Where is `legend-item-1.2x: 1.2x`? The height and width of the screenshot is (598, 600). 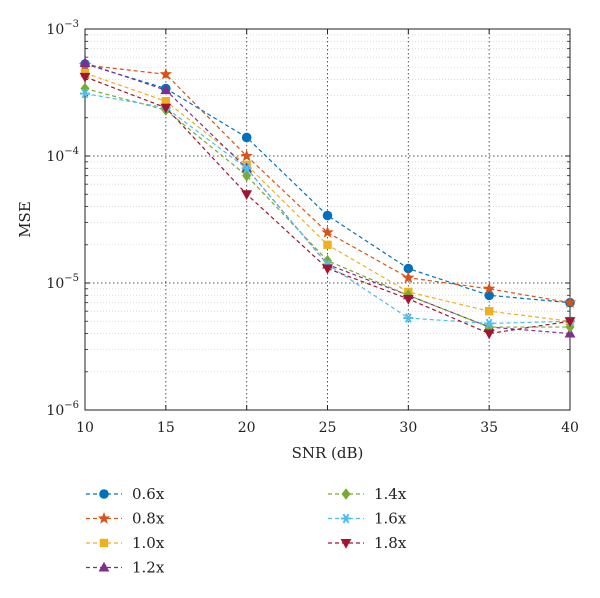
legend-item-1.2x: 1.2x is located at coordinates (125, 568).